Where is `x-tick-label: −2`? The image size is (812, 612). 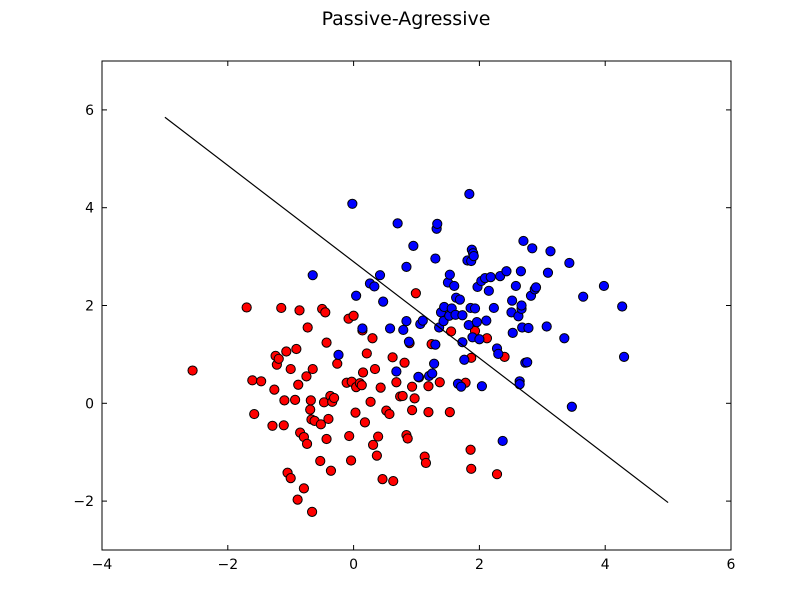 x-tick-label: −2 is located at coordinates (227, 565).